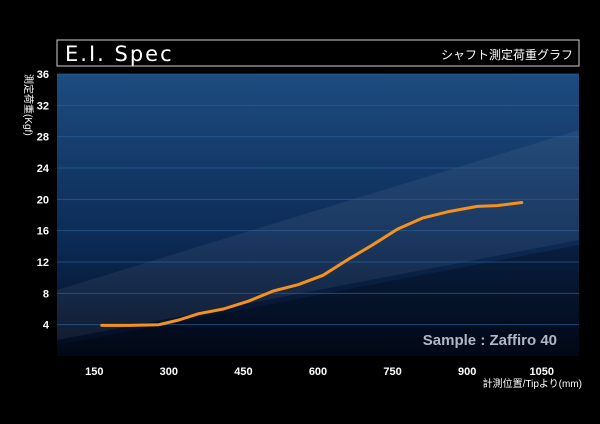 This screenshot has height=424, width=600. Describe the element at coordinates (318, 53) in the screenshot. I see `title-bar` at that location.